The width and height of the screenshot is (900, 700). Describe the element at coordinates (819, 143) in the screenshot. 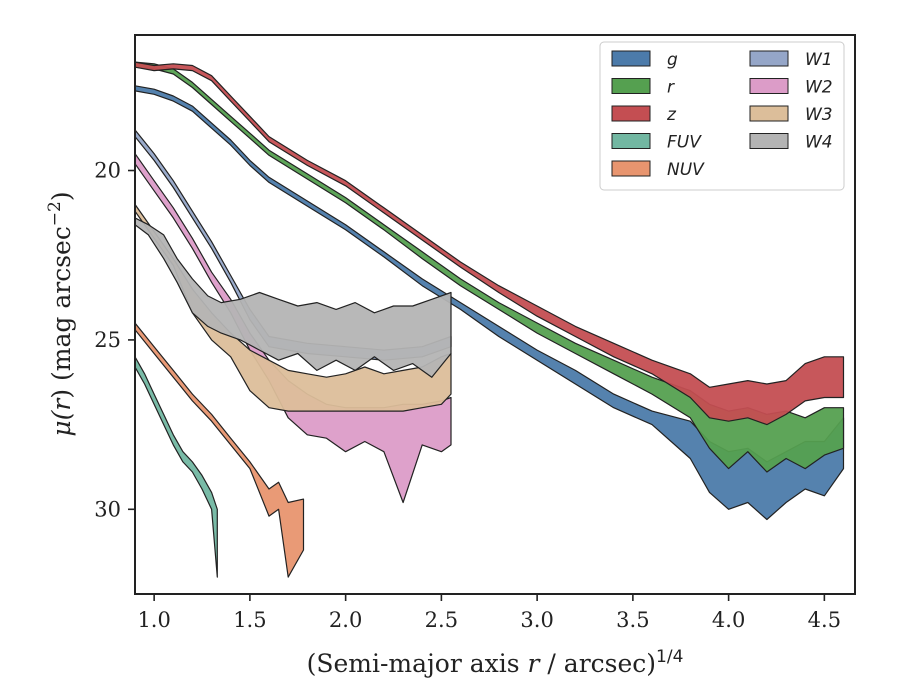

I see `legend-label-w4: W4` at that location.